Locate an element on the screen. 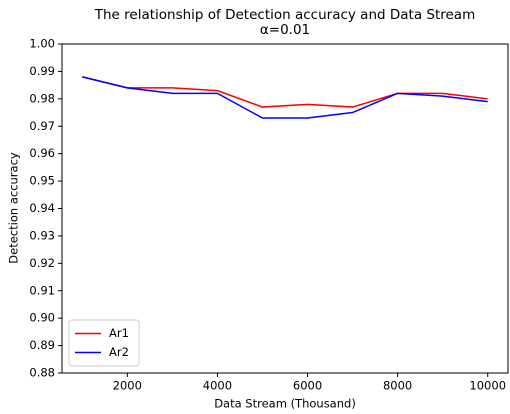 The width and height of the screenshot is (510, 414). x-tick-label: 10000 is located at coordinates (487, 386).